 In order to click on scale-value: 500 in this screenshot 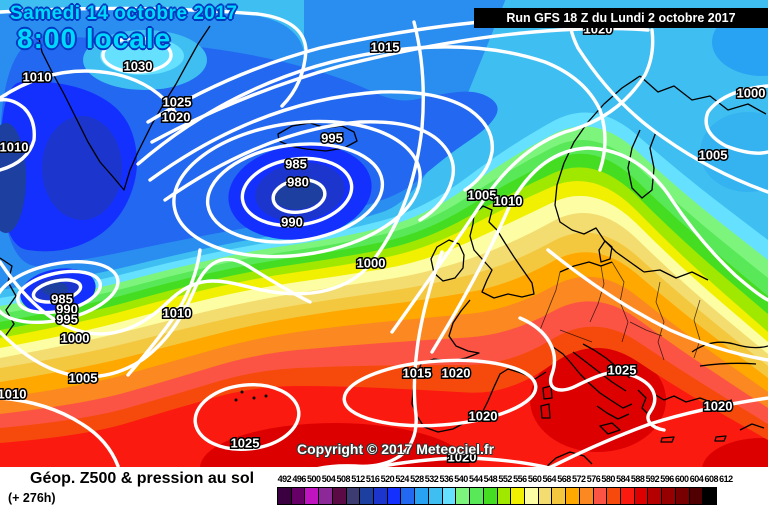, I will do `click(314, 479)`.